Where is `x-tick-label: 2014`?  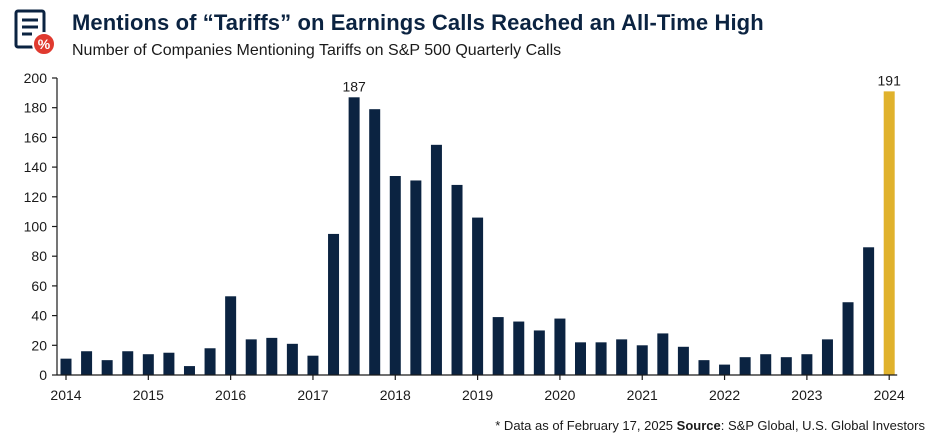 x-tick-label: 2014 is located at coordinates (65, 395).